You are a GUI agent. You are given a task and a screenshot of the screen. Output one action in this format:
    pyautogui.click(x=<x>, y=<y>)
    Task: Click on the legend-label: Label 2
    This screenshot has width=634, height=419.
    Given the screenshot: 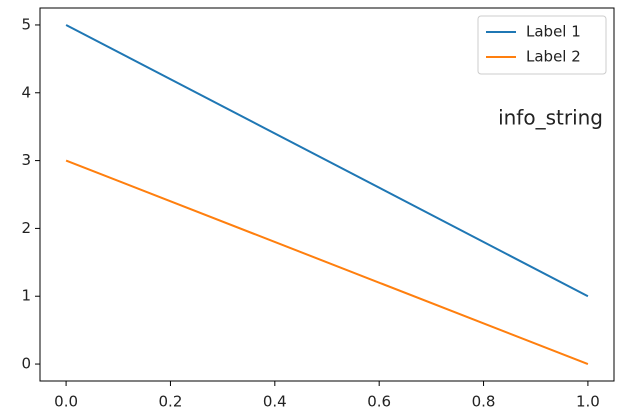 What is the action you would take?
    pyautogui.click(x=553, y=57)
    